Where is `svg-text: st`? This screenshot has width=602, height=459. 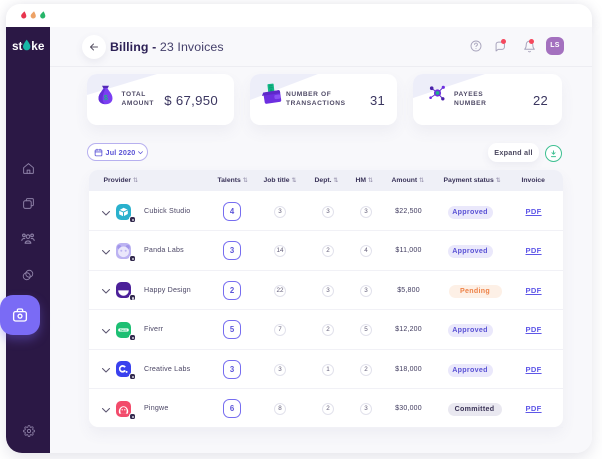 svg-text: st is located at coordinates (17, 46).